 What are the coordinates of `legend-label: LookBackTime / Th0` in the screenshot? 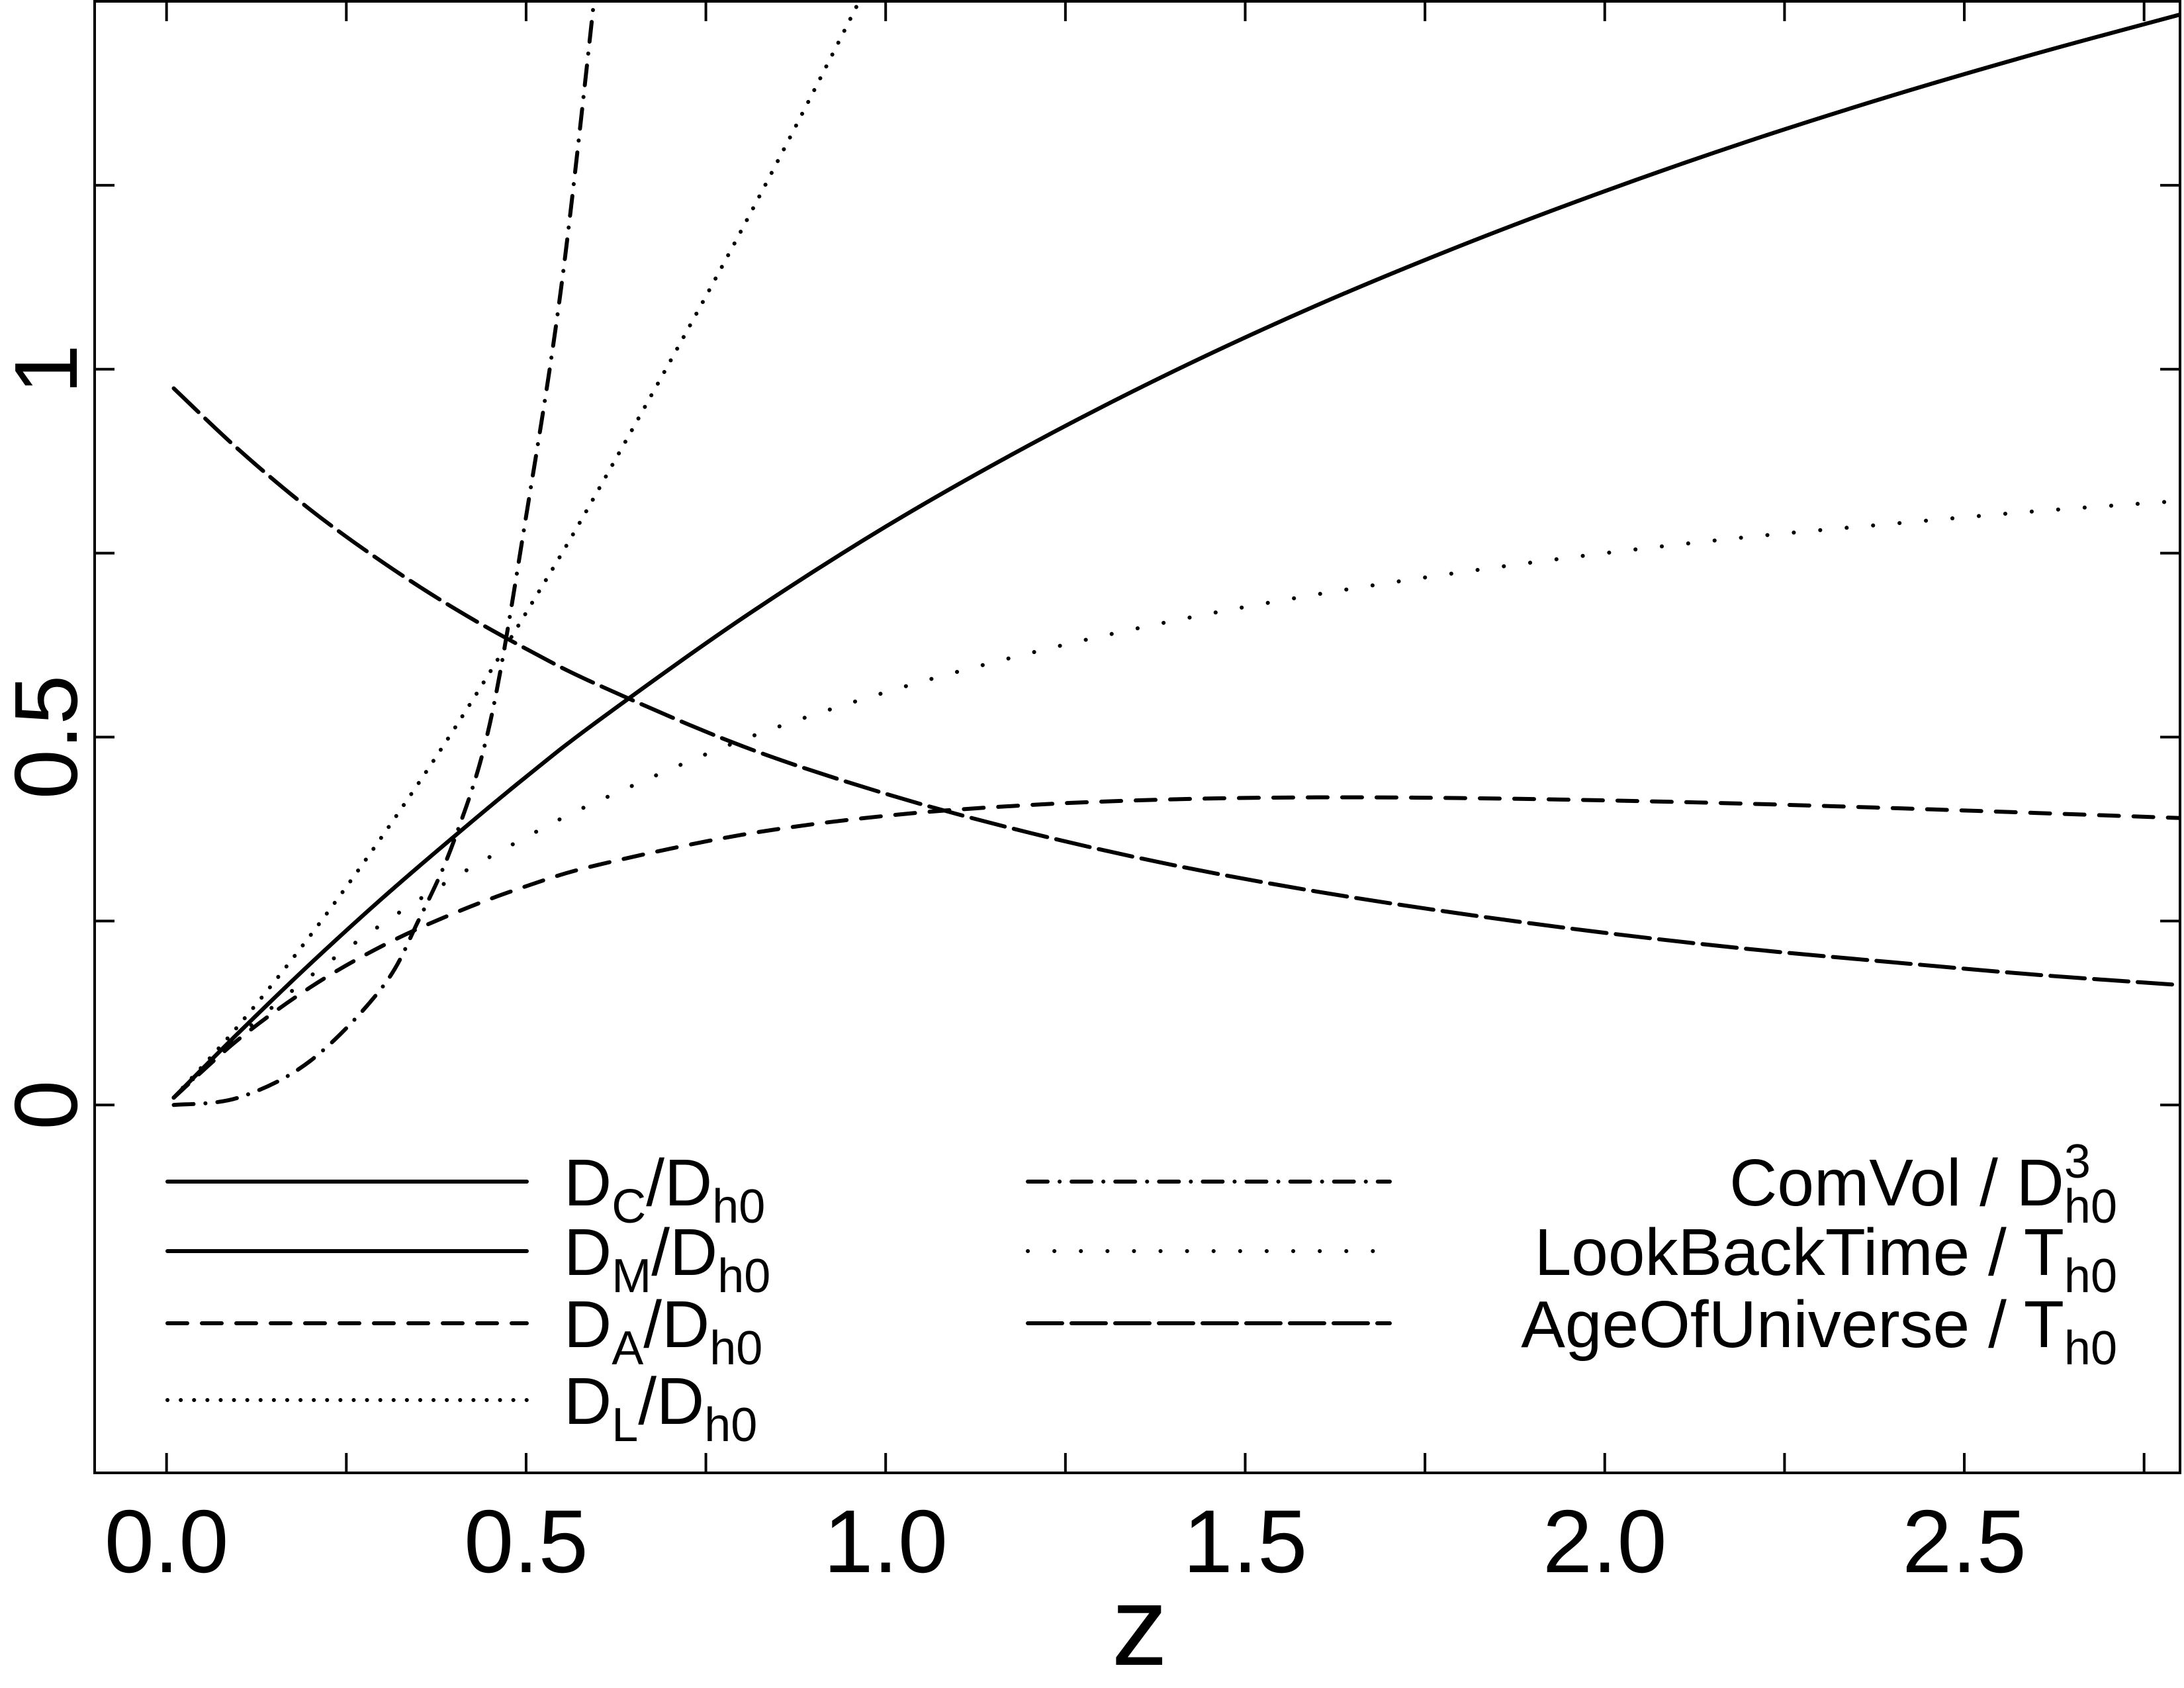 It's located at (1826, 1259).